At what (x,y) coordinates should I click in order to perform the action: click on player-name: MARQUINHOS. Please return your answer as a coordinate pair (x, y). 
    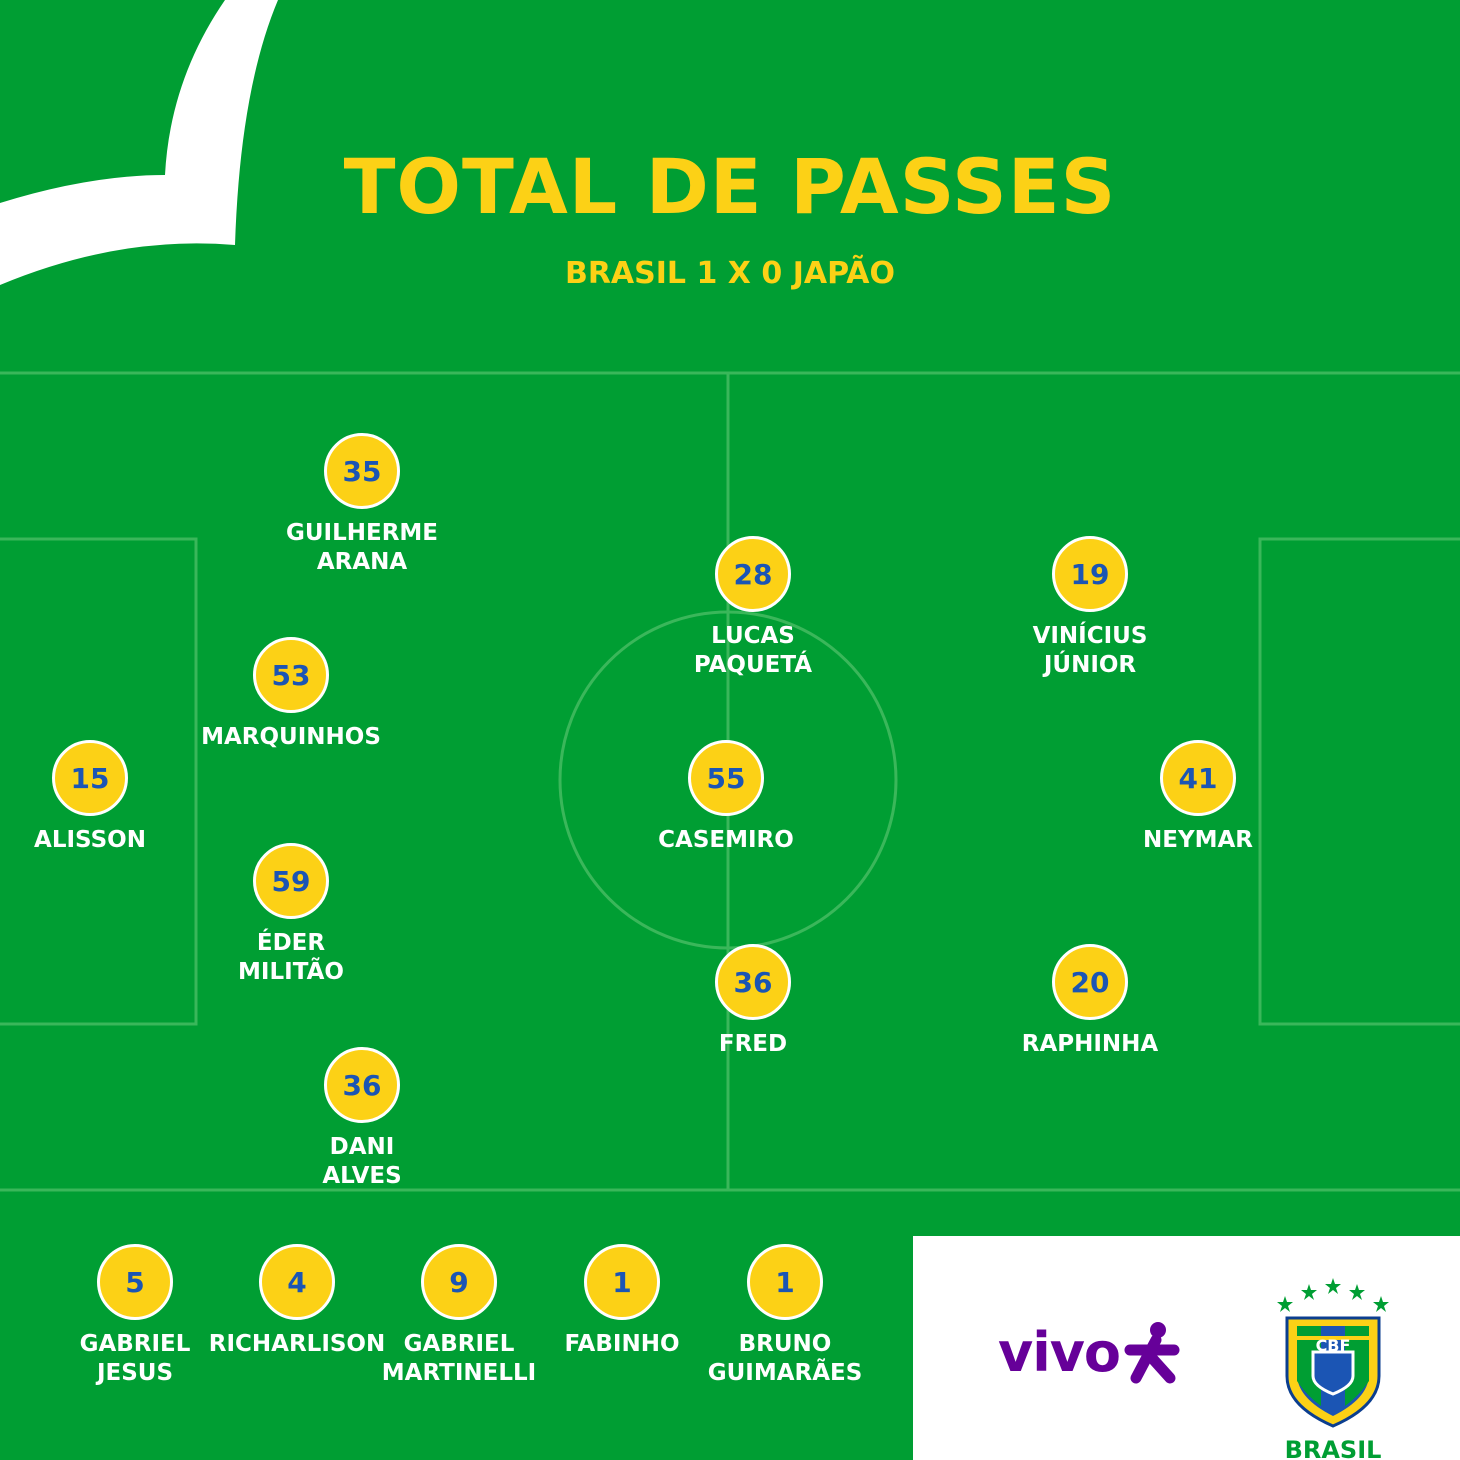
    Looking at the image, I should click on (291, 737).